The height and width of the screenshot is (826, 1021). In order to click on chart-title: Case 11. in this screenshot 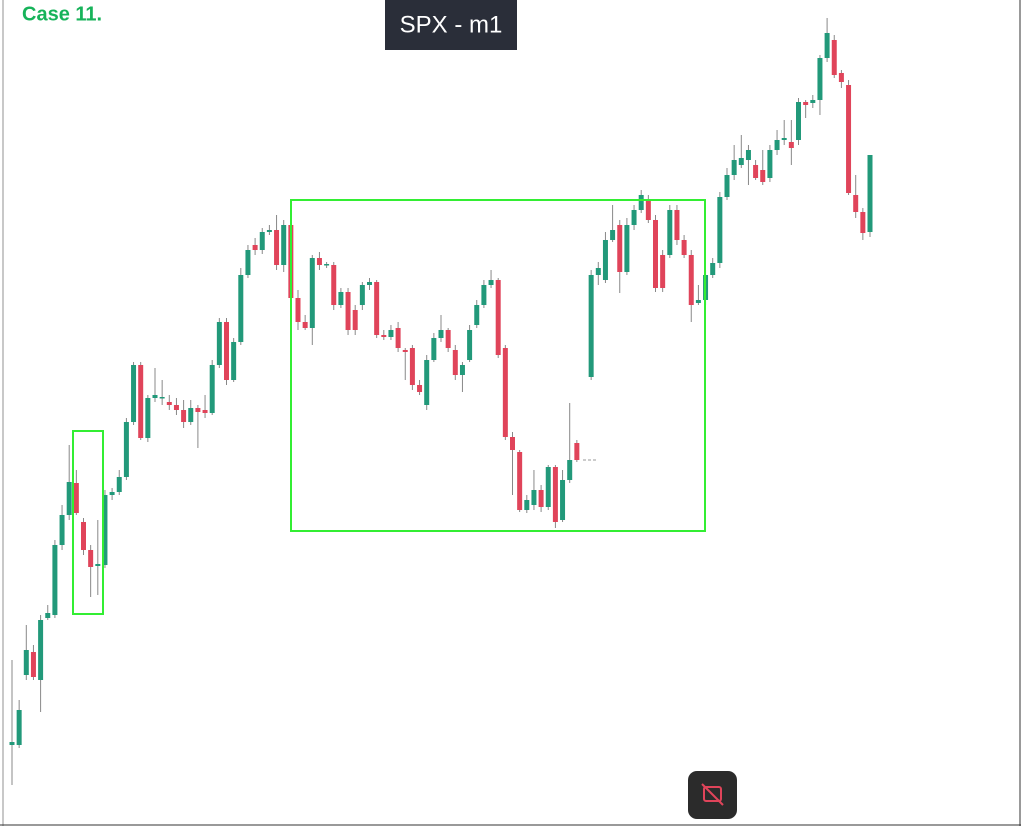, I will do `click(62, 14)`.